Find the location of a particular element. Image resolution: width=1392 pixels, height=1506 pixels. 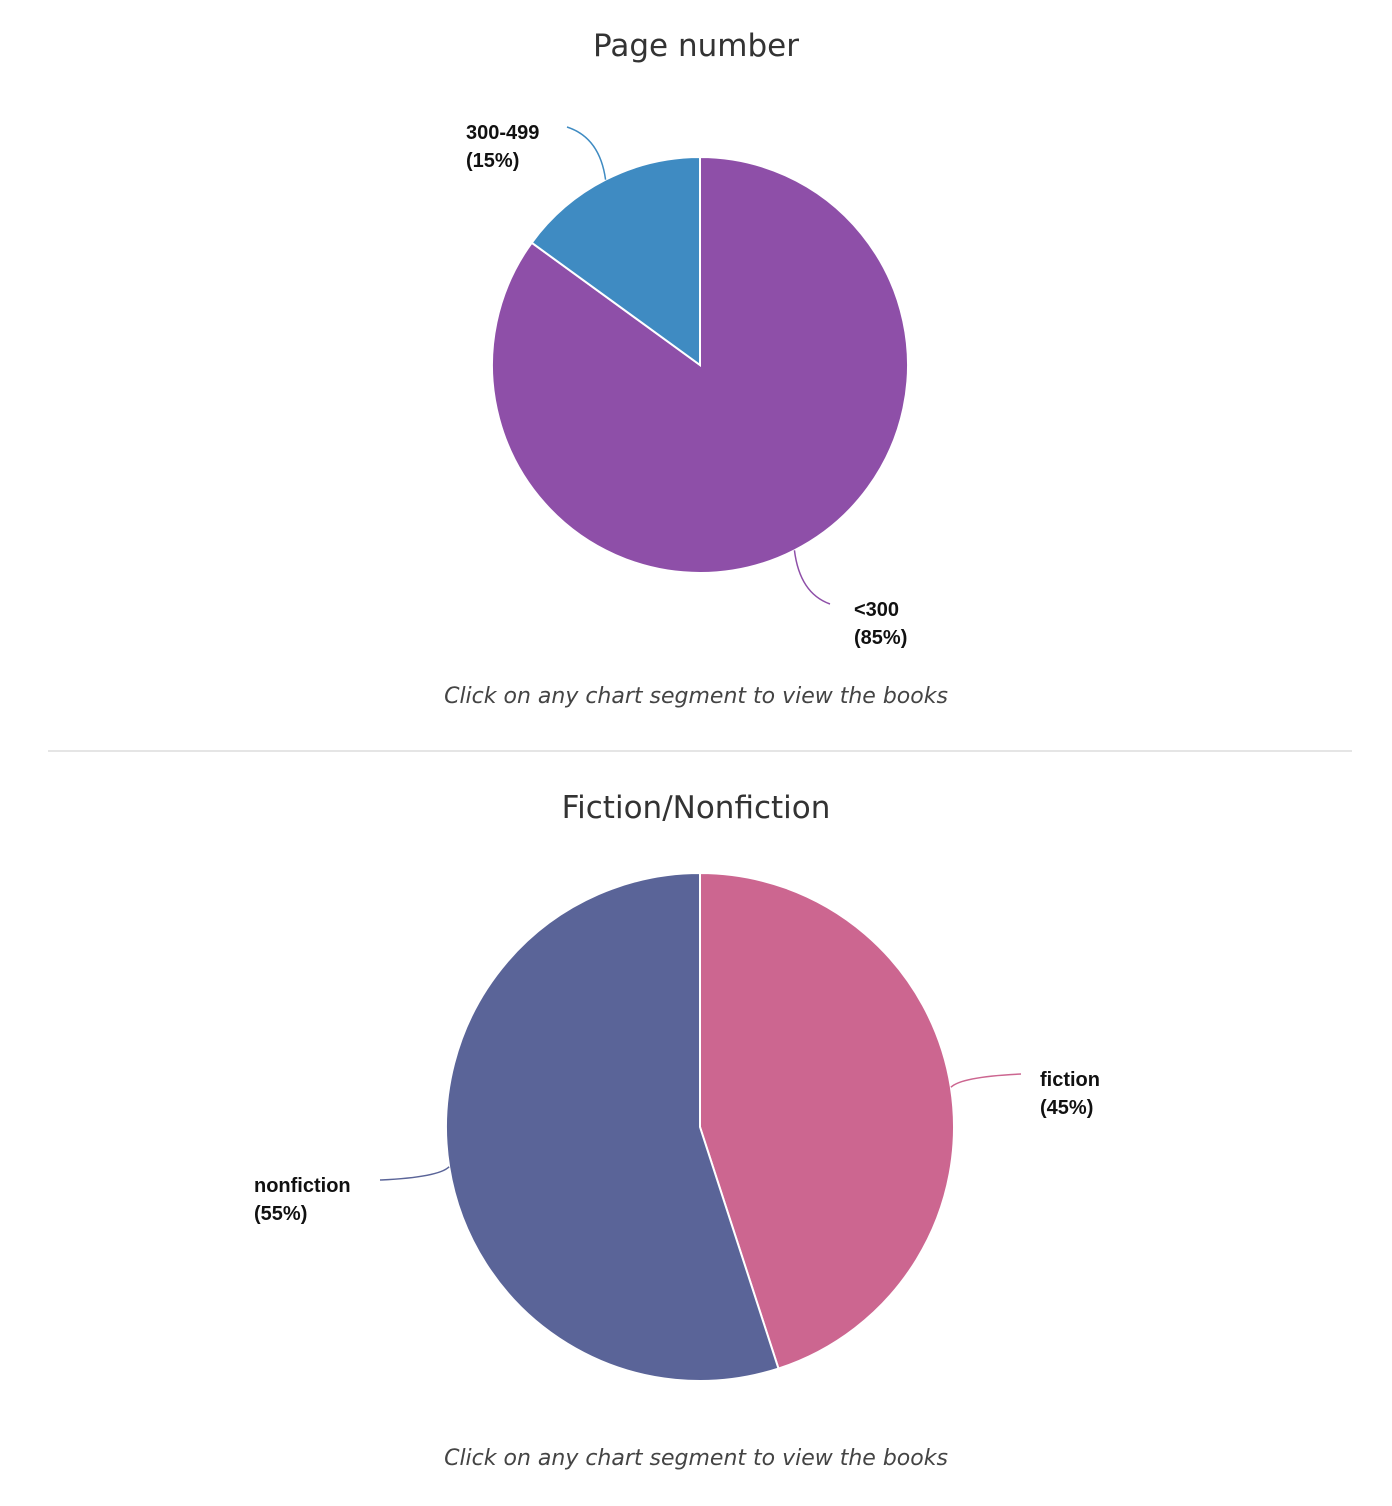

slice-label-fiction: fiction is located at coordinates (1070, 1080).